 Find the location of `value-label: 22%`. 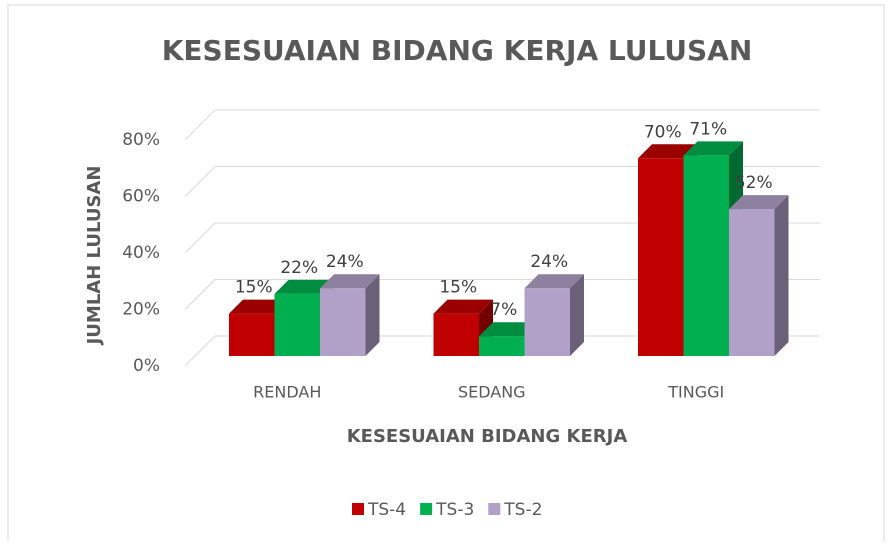

value-label: 22% is located at coordinates (299, 268).